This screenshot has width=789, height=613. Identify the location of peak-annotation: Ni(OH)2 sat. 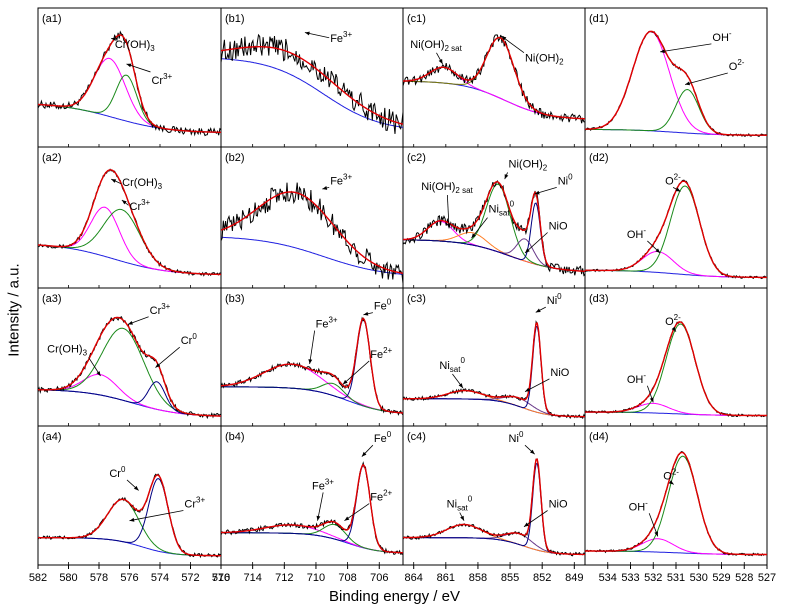
(436, 46).